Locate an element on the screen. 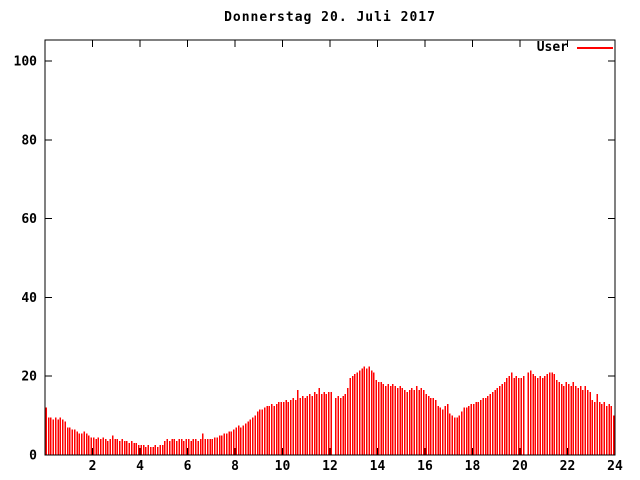 The width and height of the screenshot is (640, 480). x-tick-label: 12 is located at coordinates (330, 466).